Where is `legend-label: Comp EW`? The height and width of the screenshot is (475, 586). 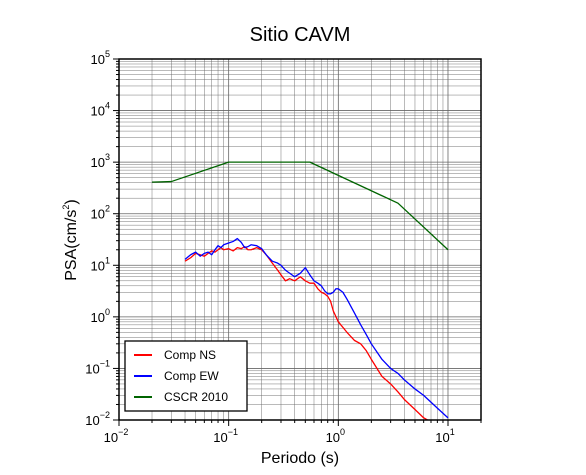 legend-label: Comp EW is located at coordinates (191, 376).